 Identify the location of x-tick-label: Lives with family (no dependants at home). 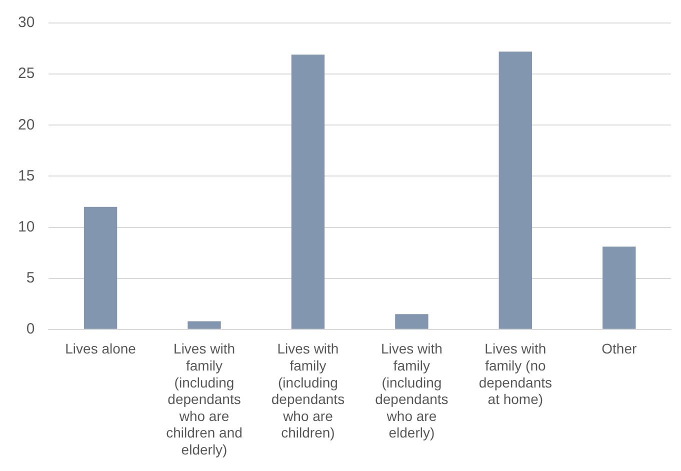
(515, 374).